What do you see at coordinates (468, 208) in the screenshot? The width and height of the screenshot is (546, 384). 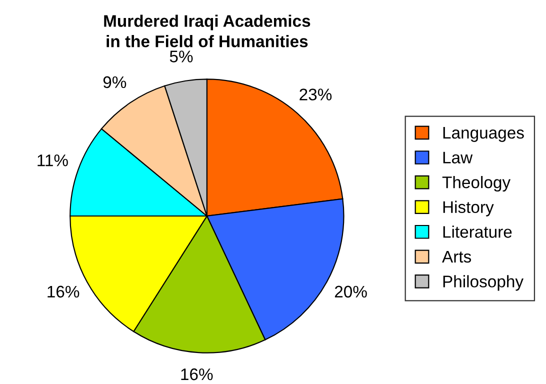 I see `legend-label: History` at bounding box center [468, 208].